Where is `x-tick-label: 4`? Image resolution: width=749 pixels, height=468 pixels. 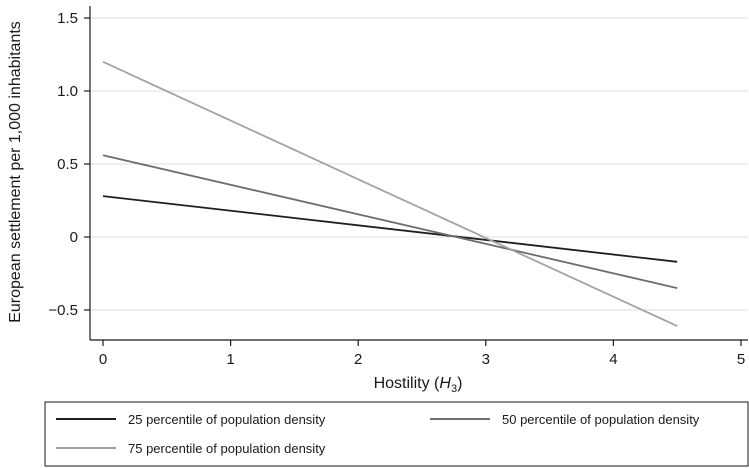 x-tick-label: 4 is located at coordinates (613, 359).